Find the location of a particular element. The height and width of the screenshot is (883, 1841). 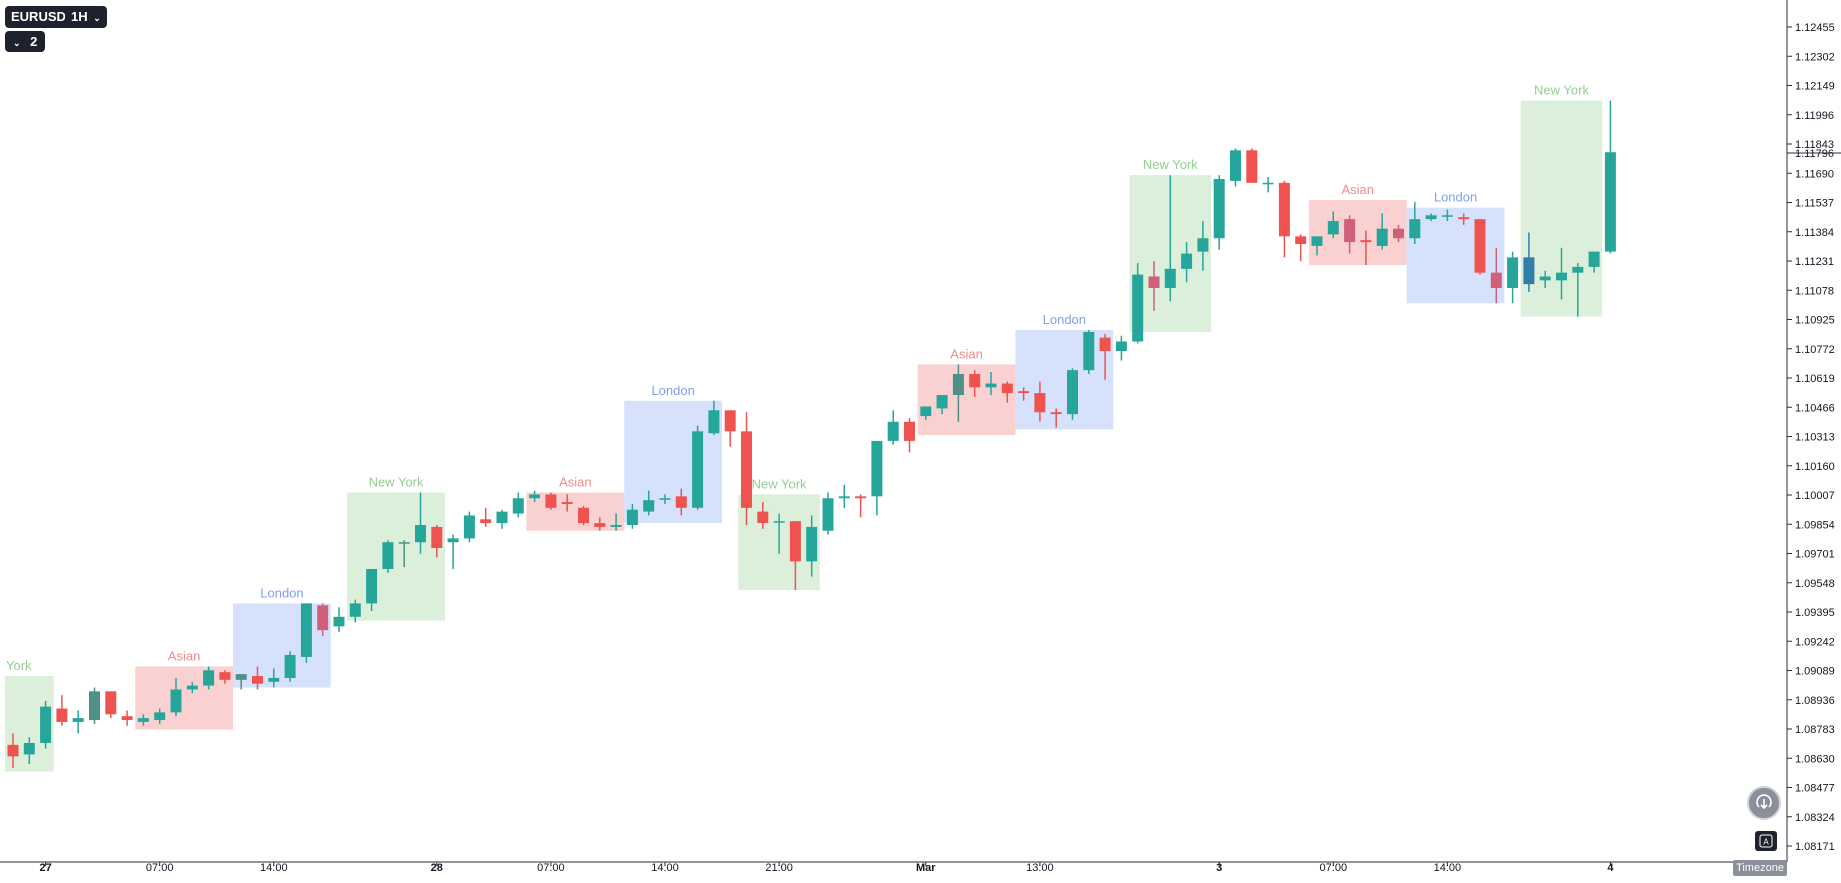

price-tick-label: 1.10160 is located at coordinates (1815, 467).